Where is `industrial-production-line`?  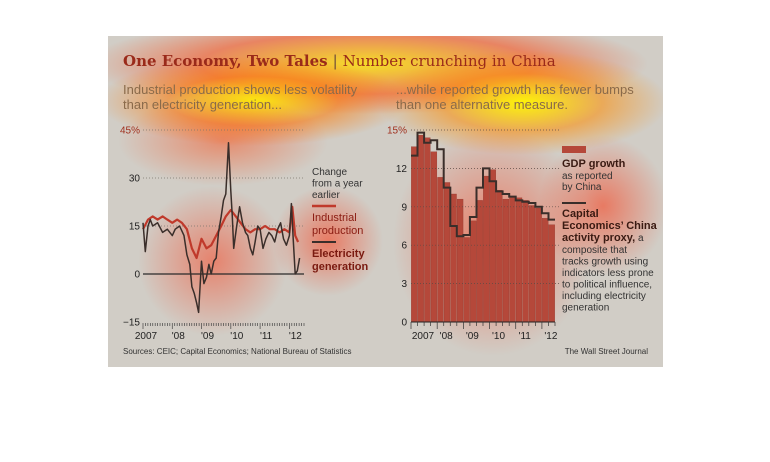 industrial-production-line is located at coordinates (221, 232).